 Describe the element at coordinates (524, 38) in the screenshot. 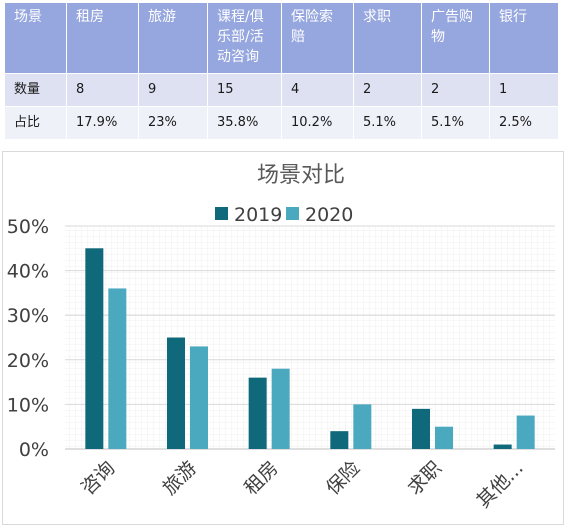

I see `table-header-cell: 银行` at that location.